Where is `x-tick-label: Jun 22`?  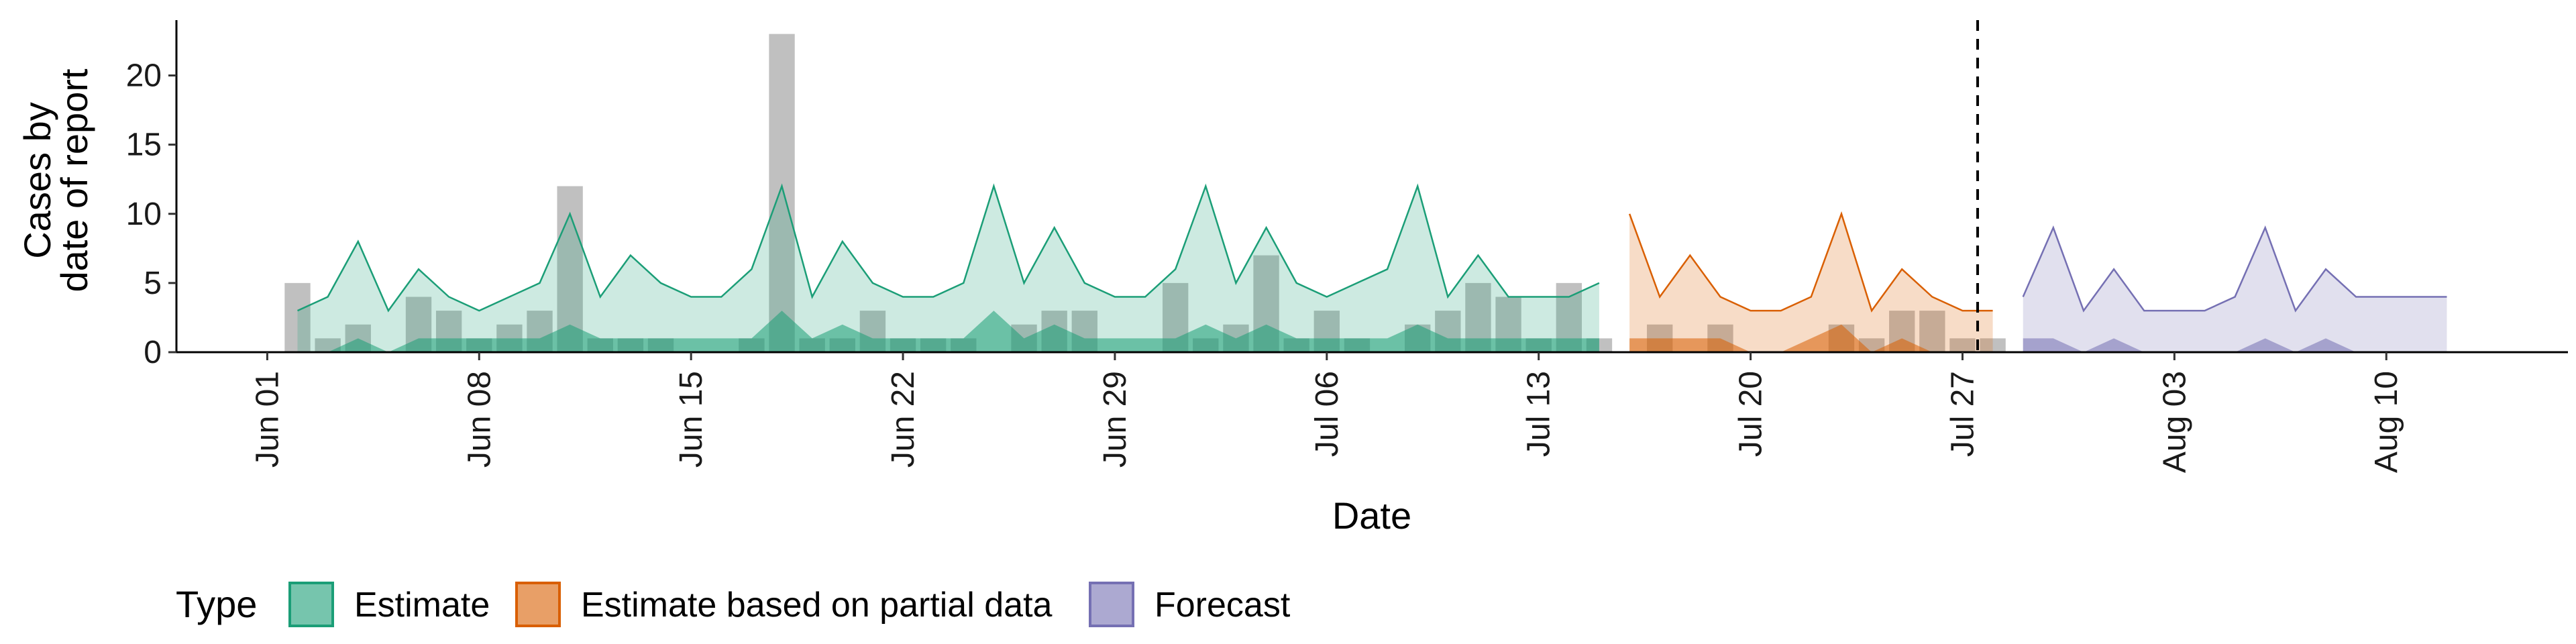 x-tick-label: Jun 22 is located at coordinates (903, 419).